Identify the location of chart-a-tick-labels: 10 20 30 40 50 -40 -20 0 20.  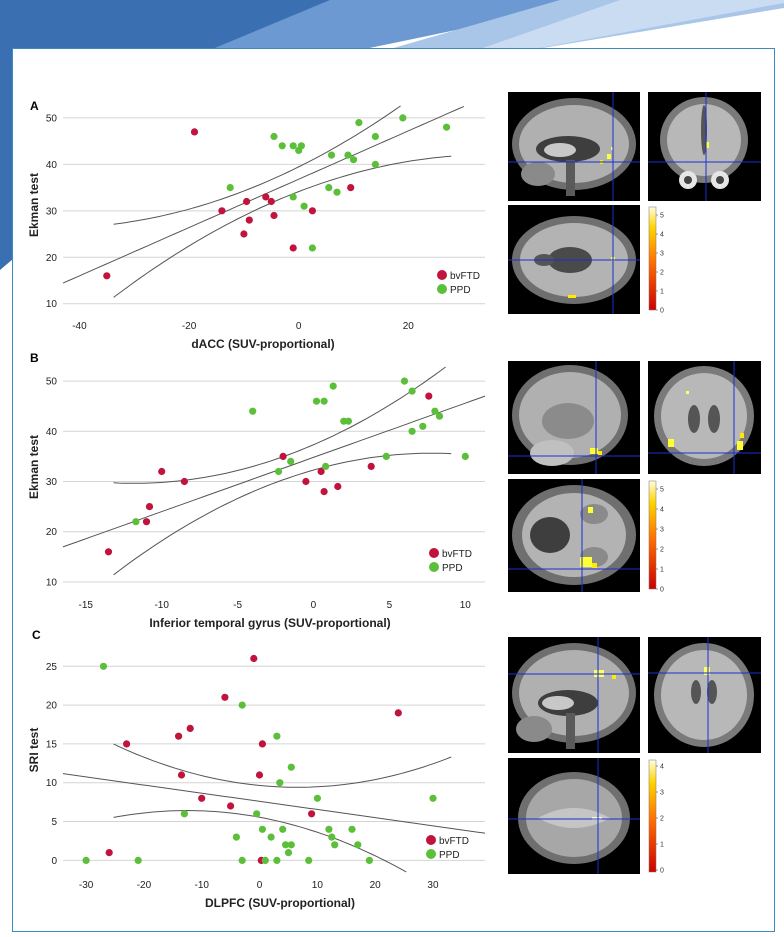
(230, 222).